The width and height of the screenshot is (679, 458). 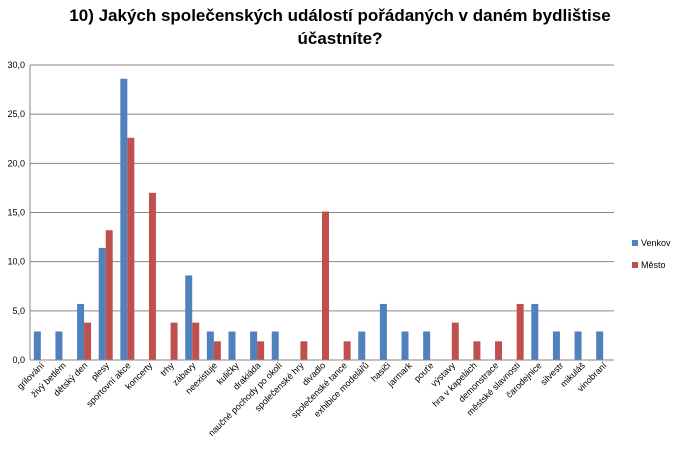 I want to click on y-tick-label: 15,0, so click(x=16, y=213).